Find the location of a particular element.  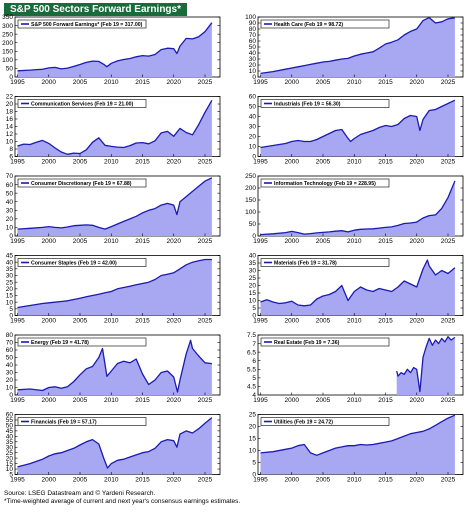

legend-label: Real Estate (Feb 19 = 7.36) is located at coordinates (307, 343).